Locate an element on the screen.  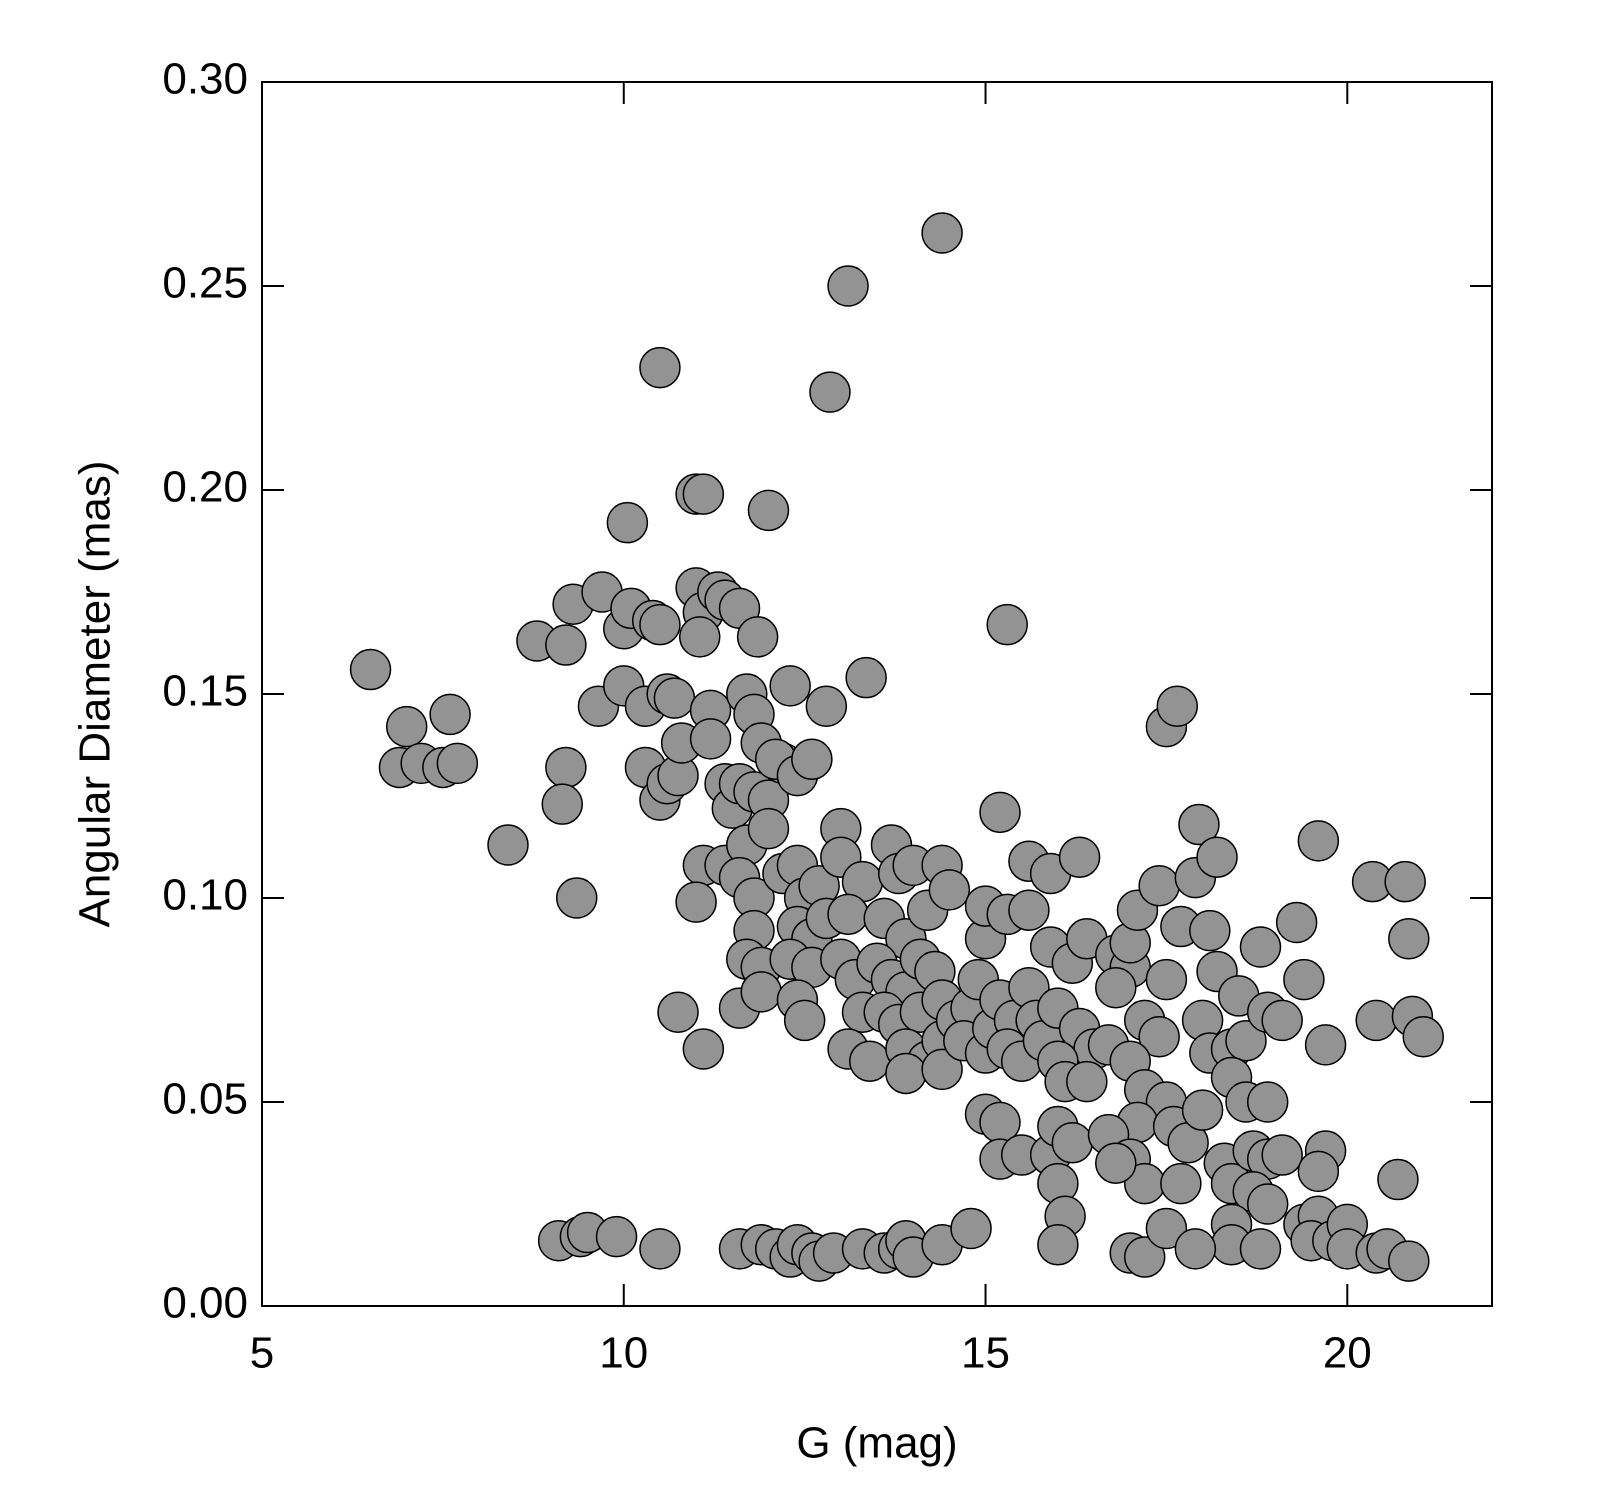
x-axis-label: G (mag) is located at coordinates (876, 1443).